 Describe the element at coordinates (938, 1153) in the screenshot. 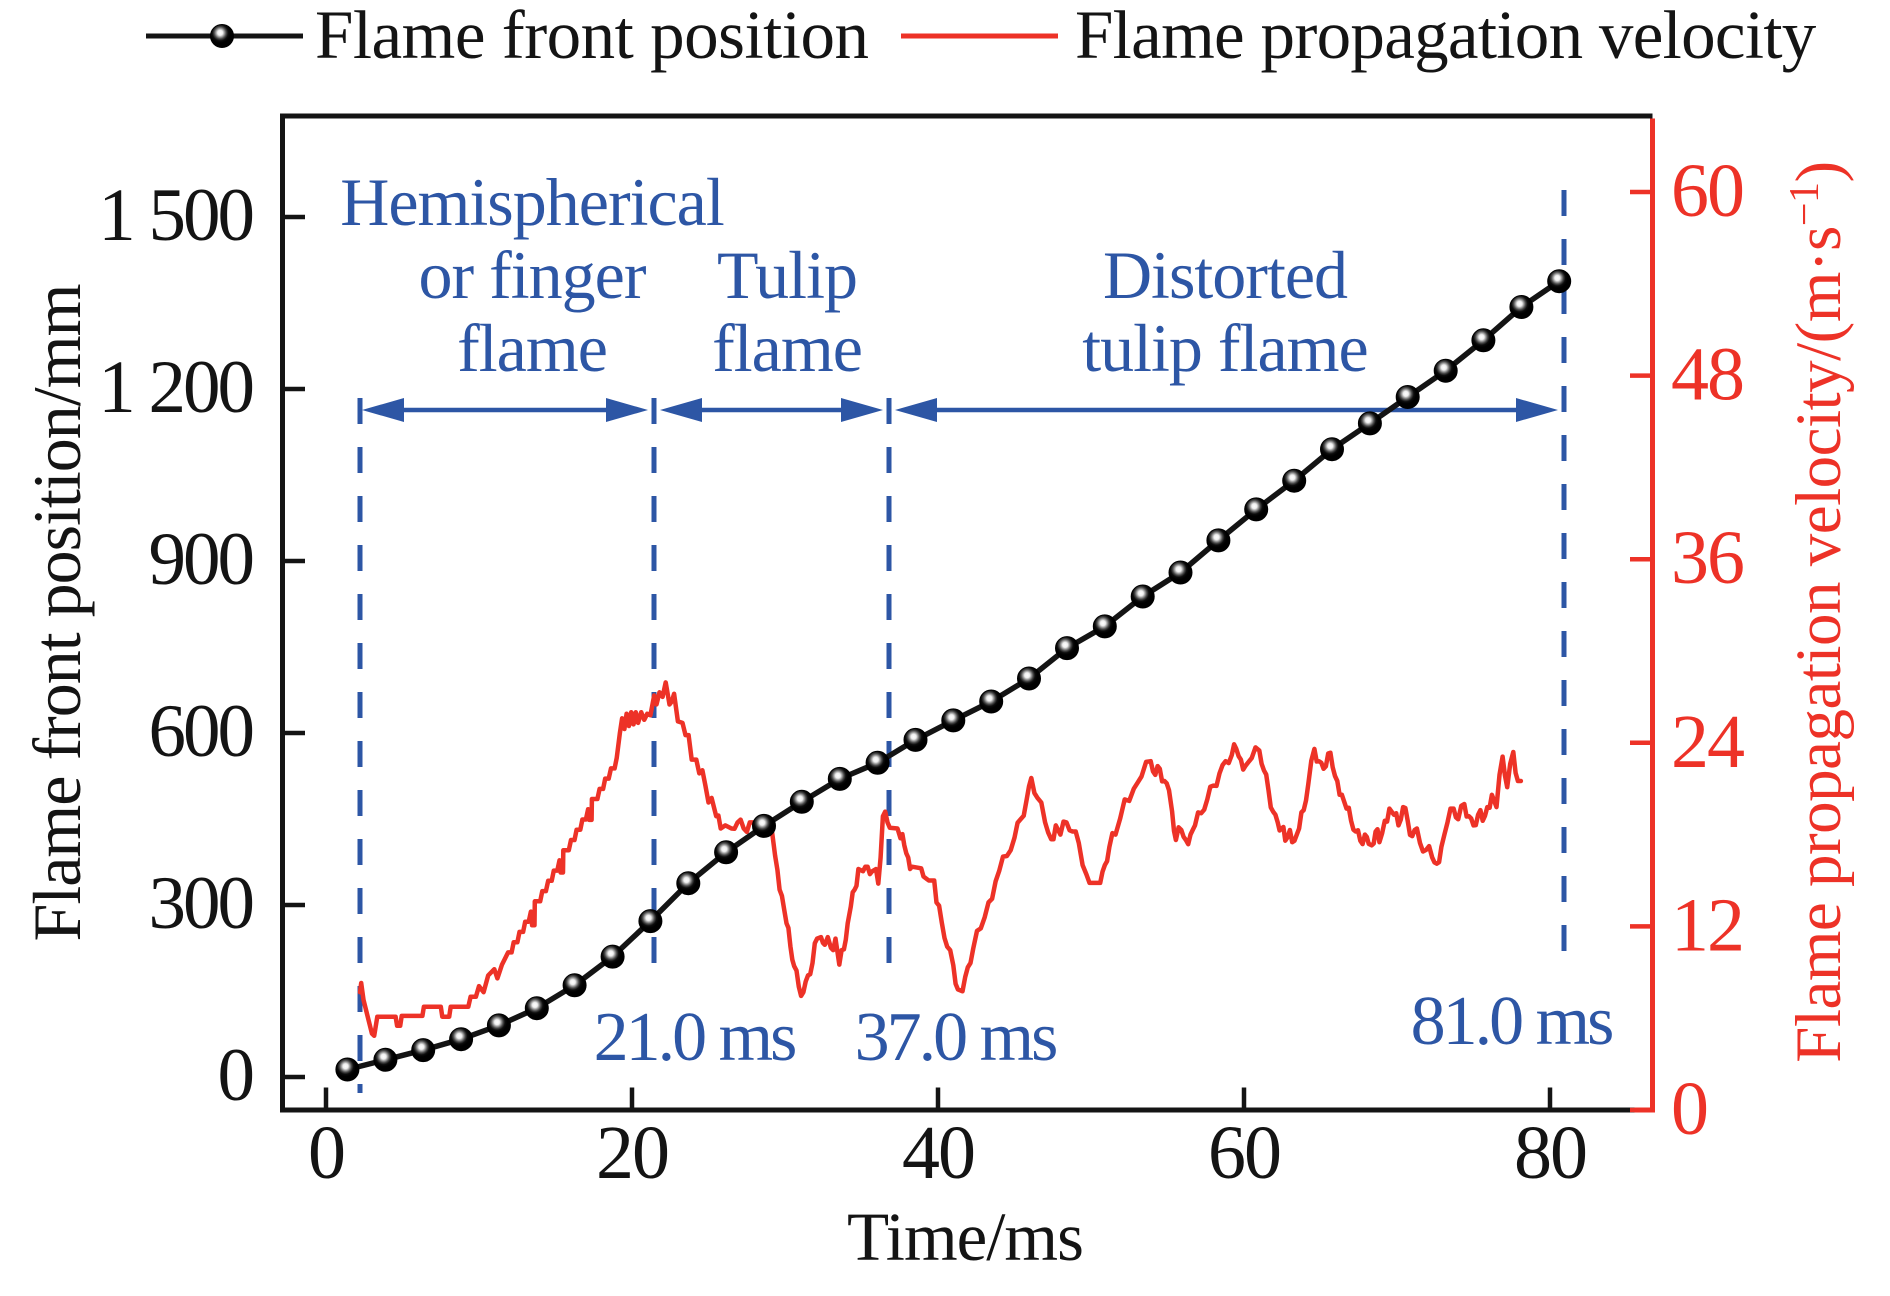

I see `svg-text: 40` at that location.